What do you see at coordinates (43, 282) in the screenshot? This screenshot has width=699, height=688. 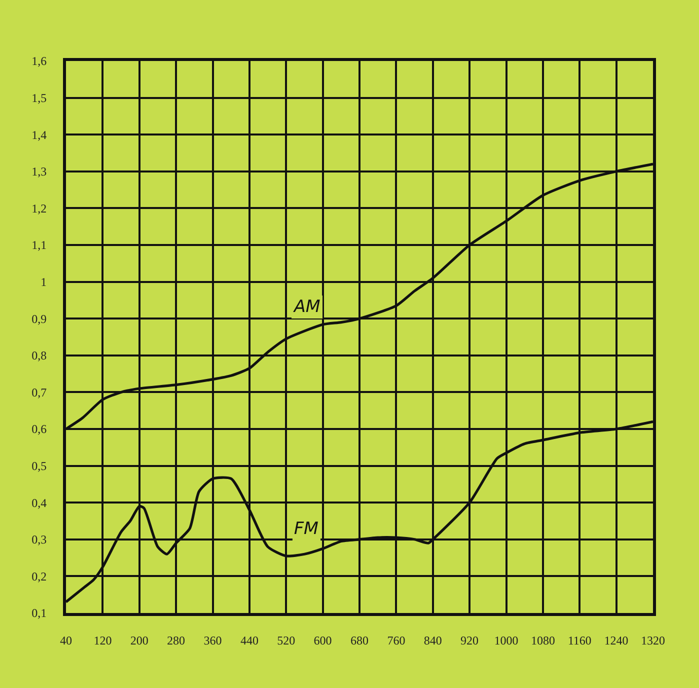 I see `y-tick-label: 1` at bounding box center [43, 282].